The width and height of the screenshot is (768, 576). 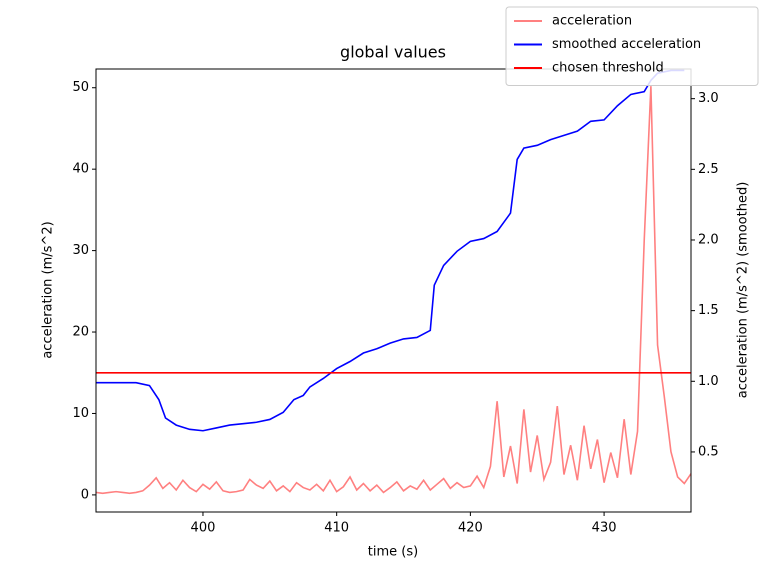 I want to click on y2-tick-label: 2.5, so click(x=708, y=169).